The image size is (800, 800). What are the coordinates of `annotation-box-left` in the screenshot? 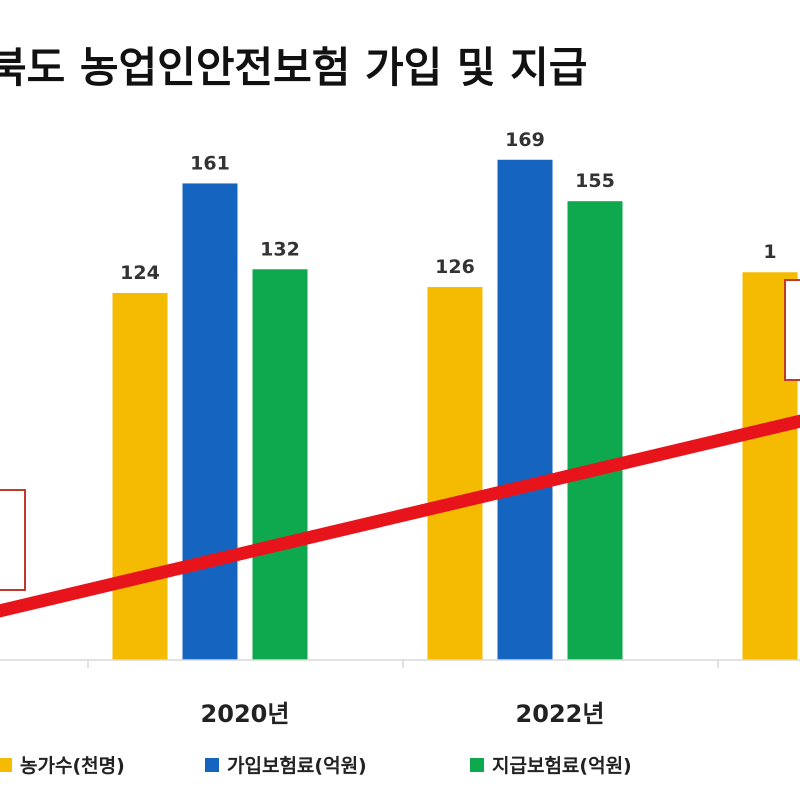 It's located at (13, 540).